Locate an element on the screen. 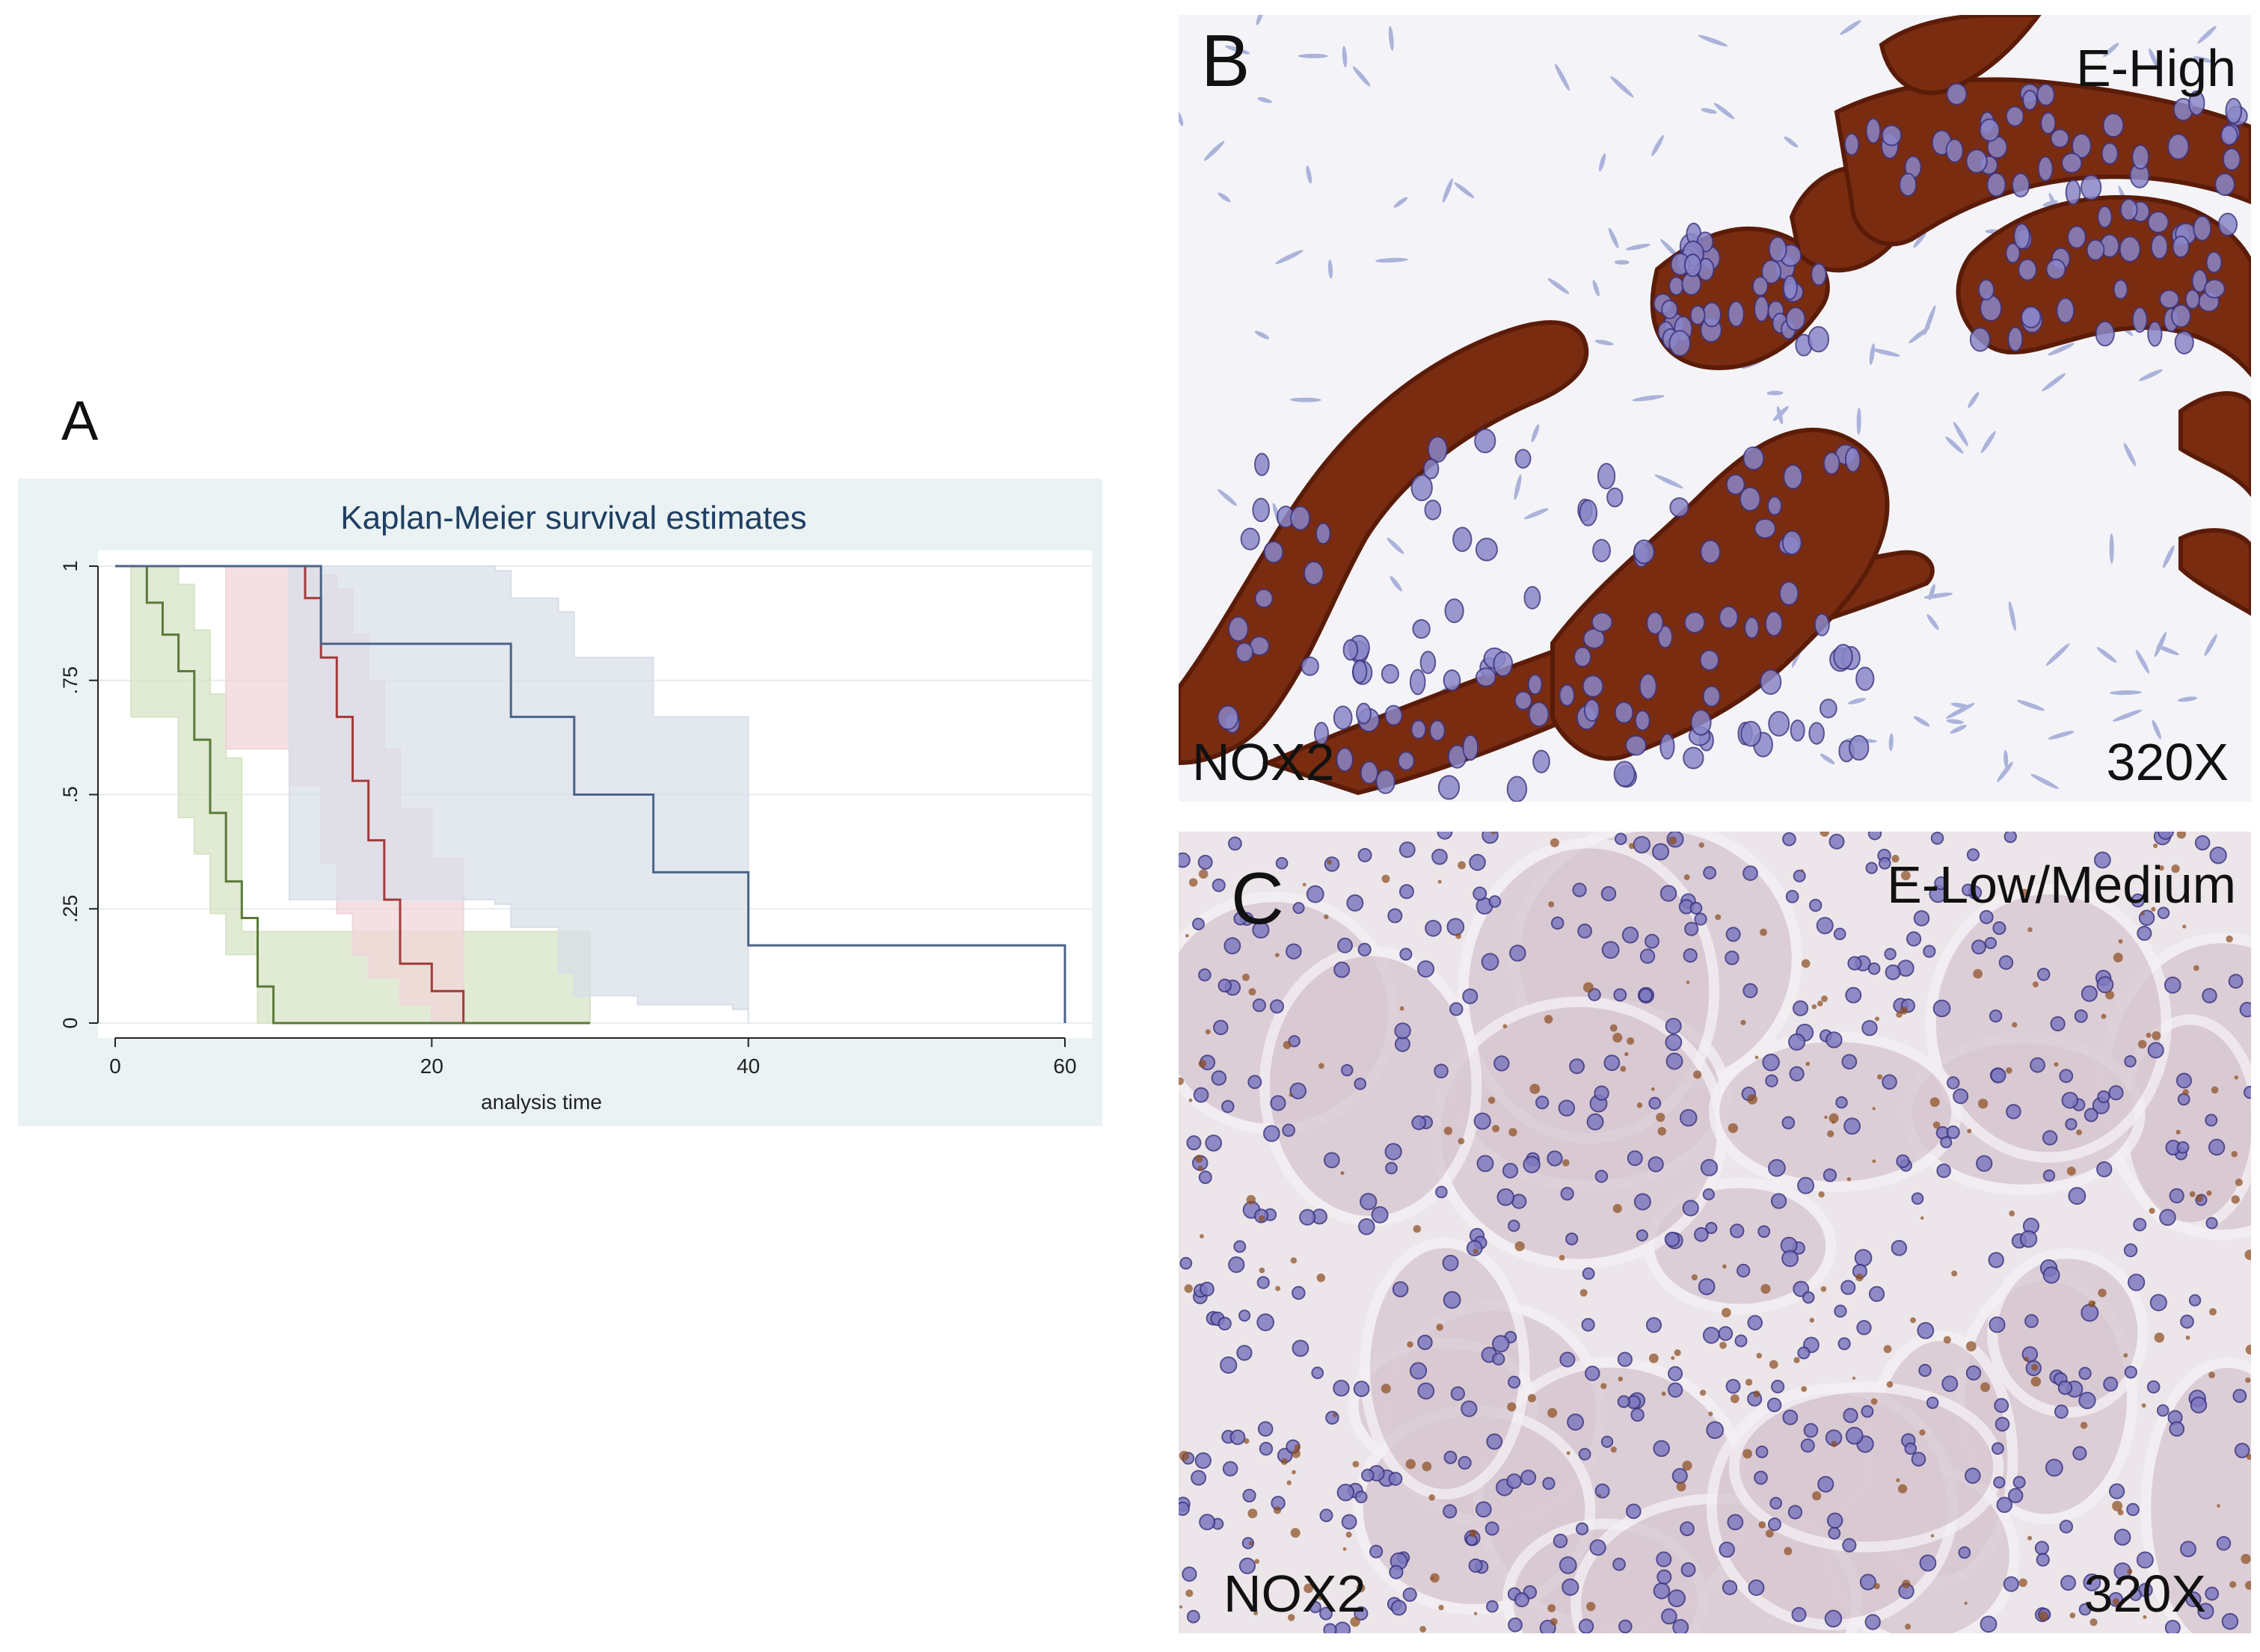 The height and width of the screenshot is (1652, 2260). panel-a-label: A is located at coordinates (80, 421).